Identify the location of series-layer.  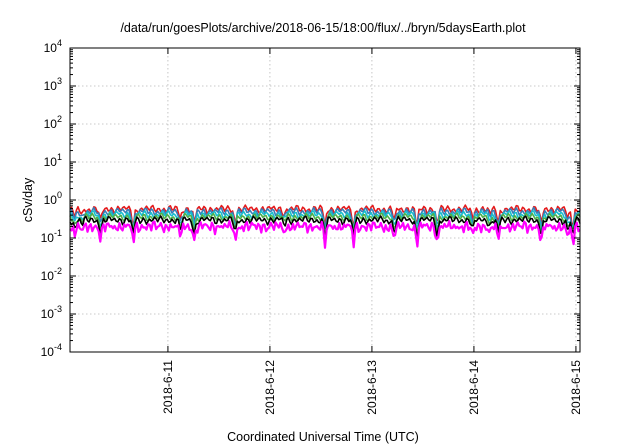
(325, 226).